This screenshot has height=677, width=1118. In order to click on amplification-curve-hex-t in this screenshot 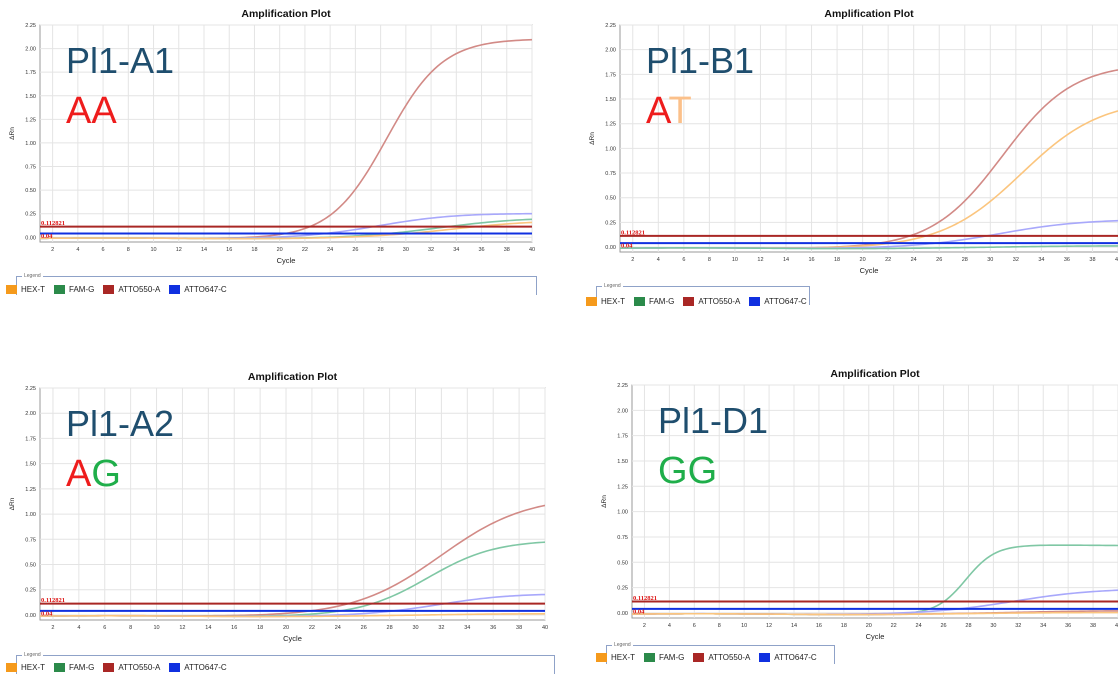, I will do `click(286, 230)`.